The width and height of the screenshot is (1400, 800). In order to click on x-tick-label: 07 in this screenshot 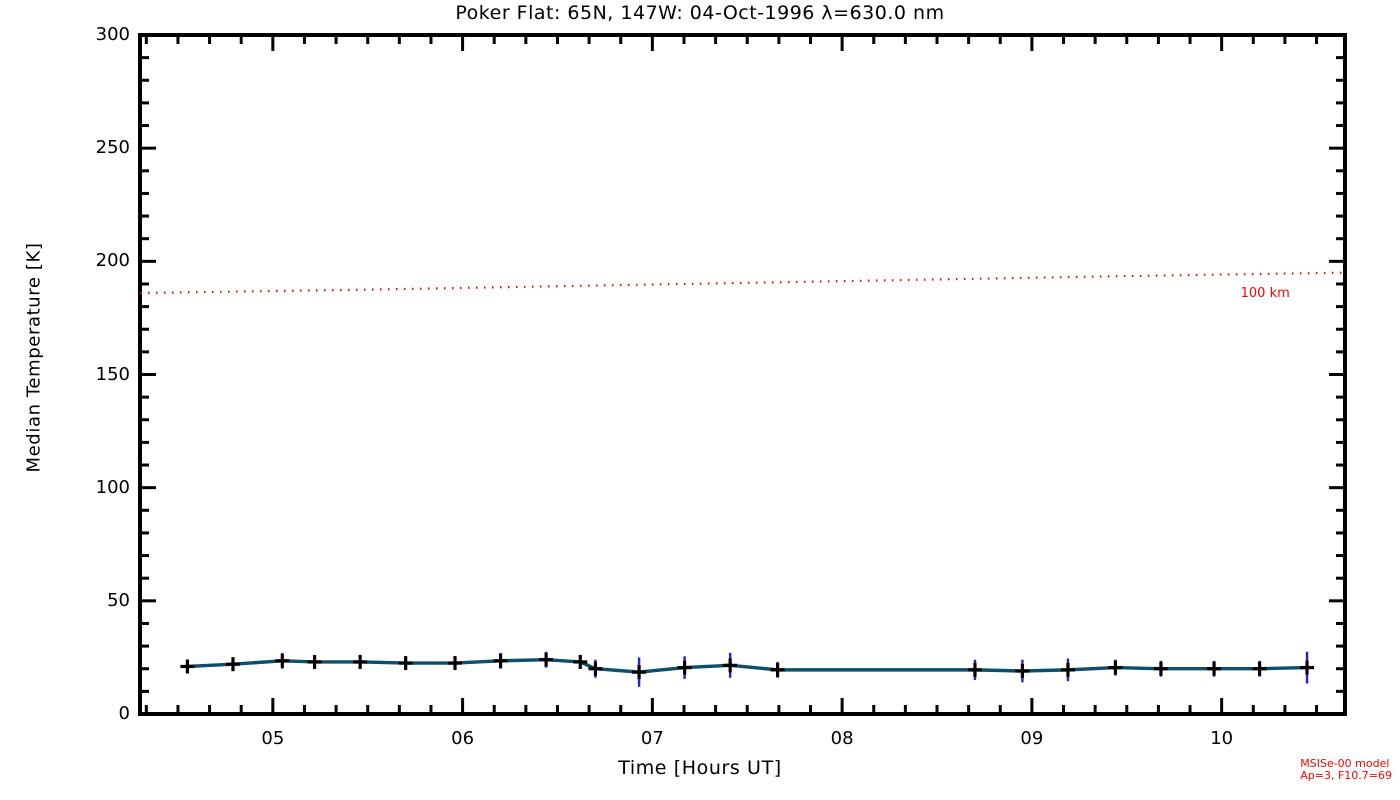, I will do `click(652, 738)`.